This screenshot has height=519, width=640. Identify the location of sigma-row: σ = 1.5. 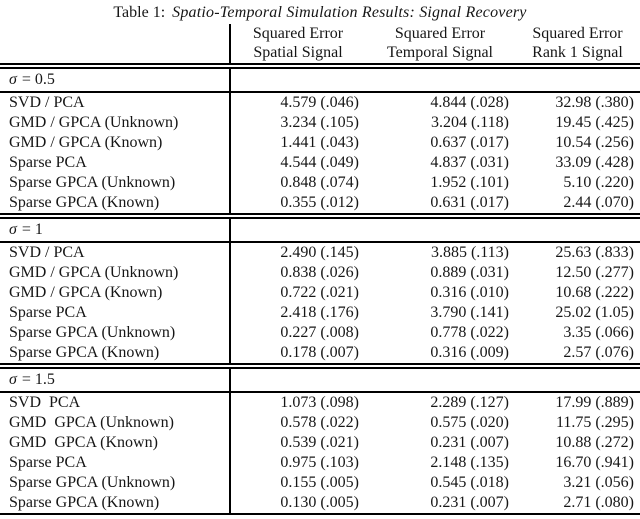
(320, 379).